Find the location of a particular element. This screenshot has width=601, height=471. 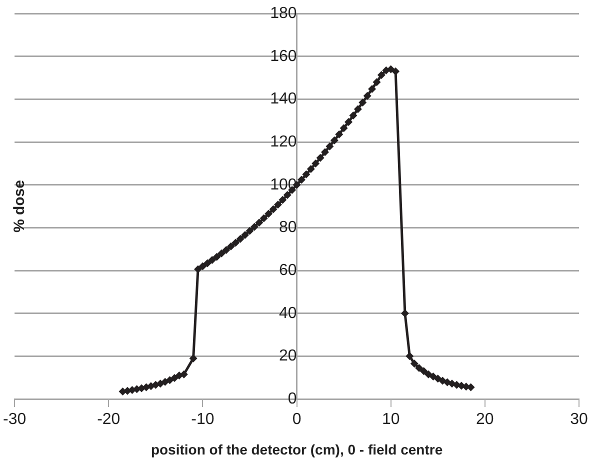

y-tick-label: 160 is located at coordinates (283, 56).